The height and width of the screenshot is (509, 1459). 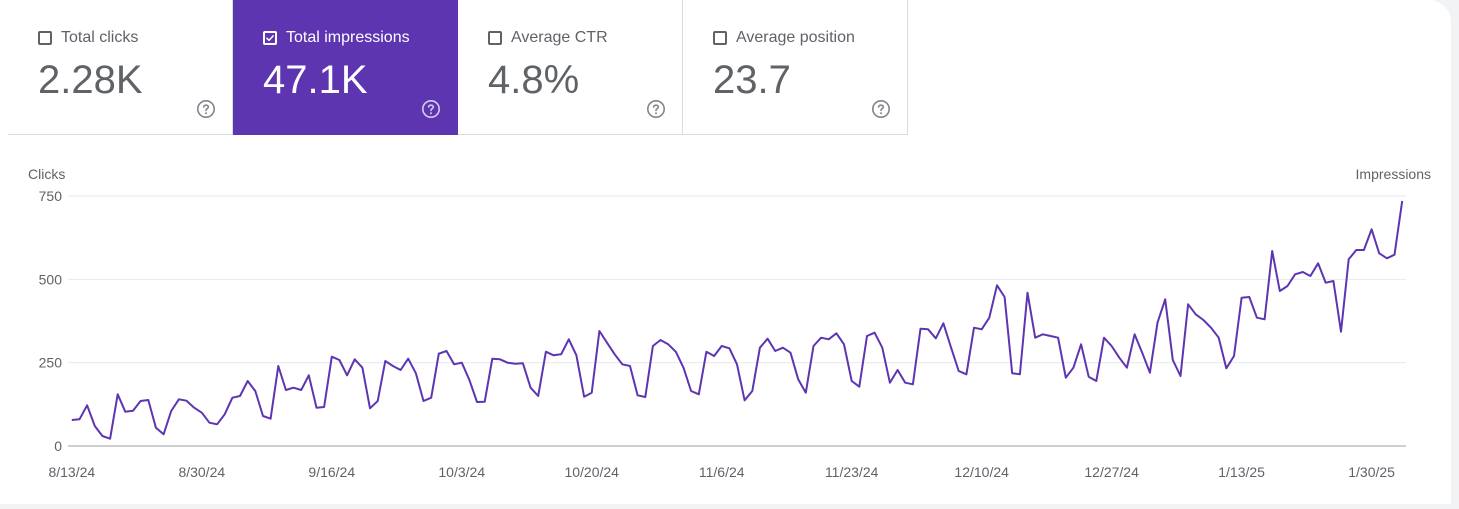 What do you see at coordinates (46, 174) in the screenshot?
I see `left-axis-label: Clicks` at bounding box center [46, 174].